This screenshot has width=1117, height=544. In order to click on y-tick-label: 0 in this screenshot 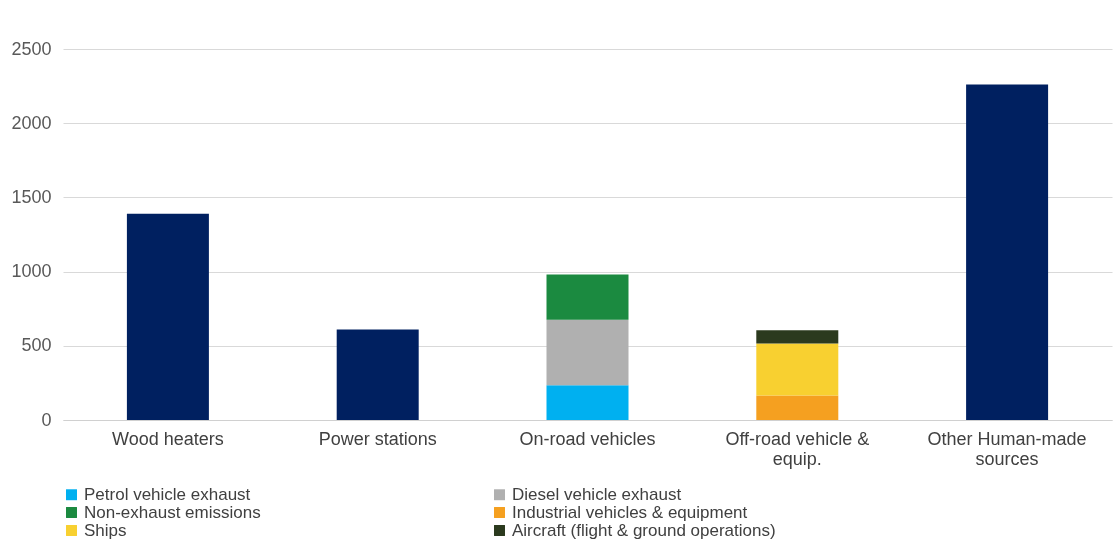, I will do `click(46, 419)`.